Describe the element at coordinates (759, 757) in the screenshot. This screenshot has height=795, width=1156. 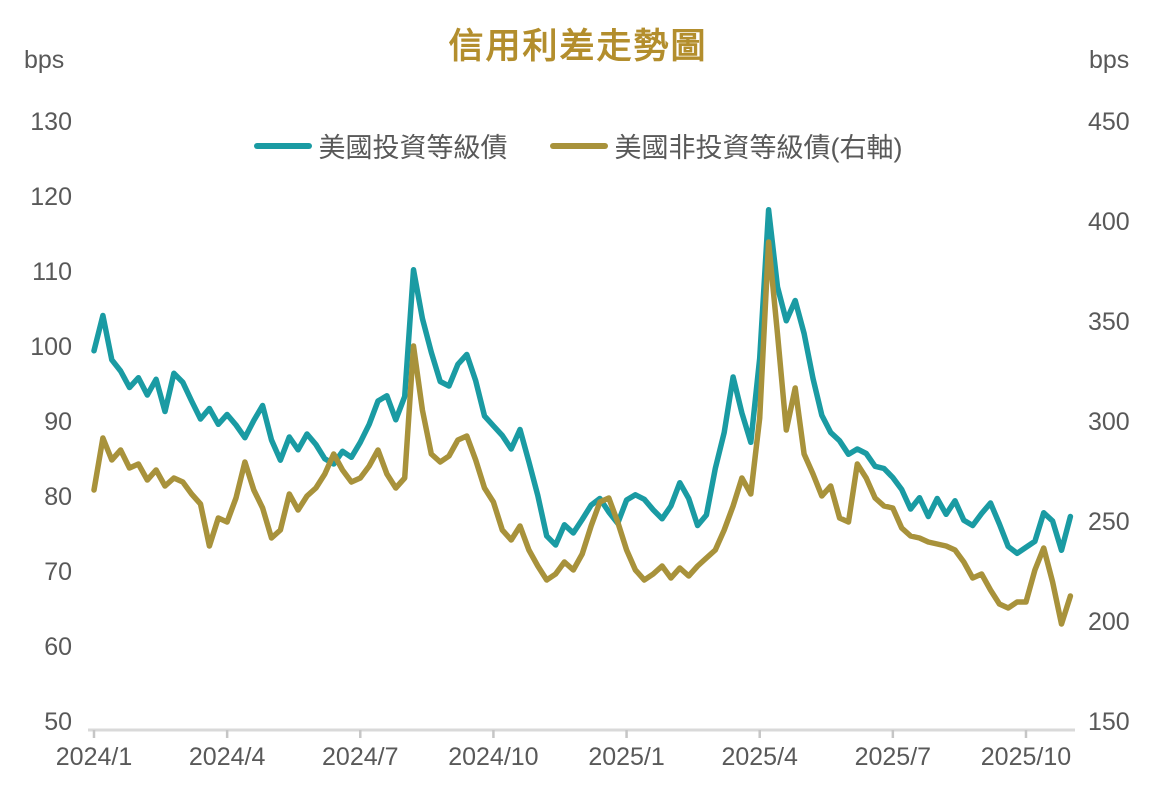
I see `x-axis-tick-label: 2025/4` at that location.